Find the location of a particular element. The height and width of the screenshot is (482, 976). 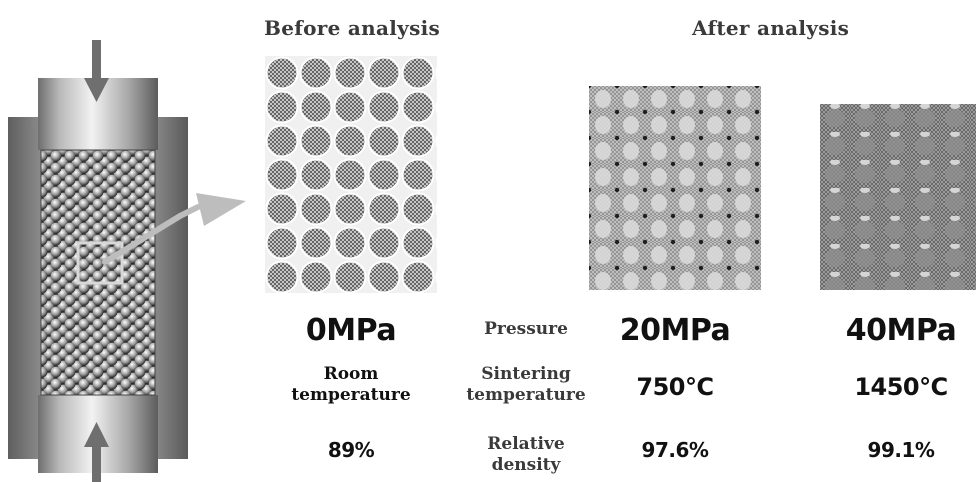

temperature-value-1450: 1450℃ is located at coordinates (901, 387).